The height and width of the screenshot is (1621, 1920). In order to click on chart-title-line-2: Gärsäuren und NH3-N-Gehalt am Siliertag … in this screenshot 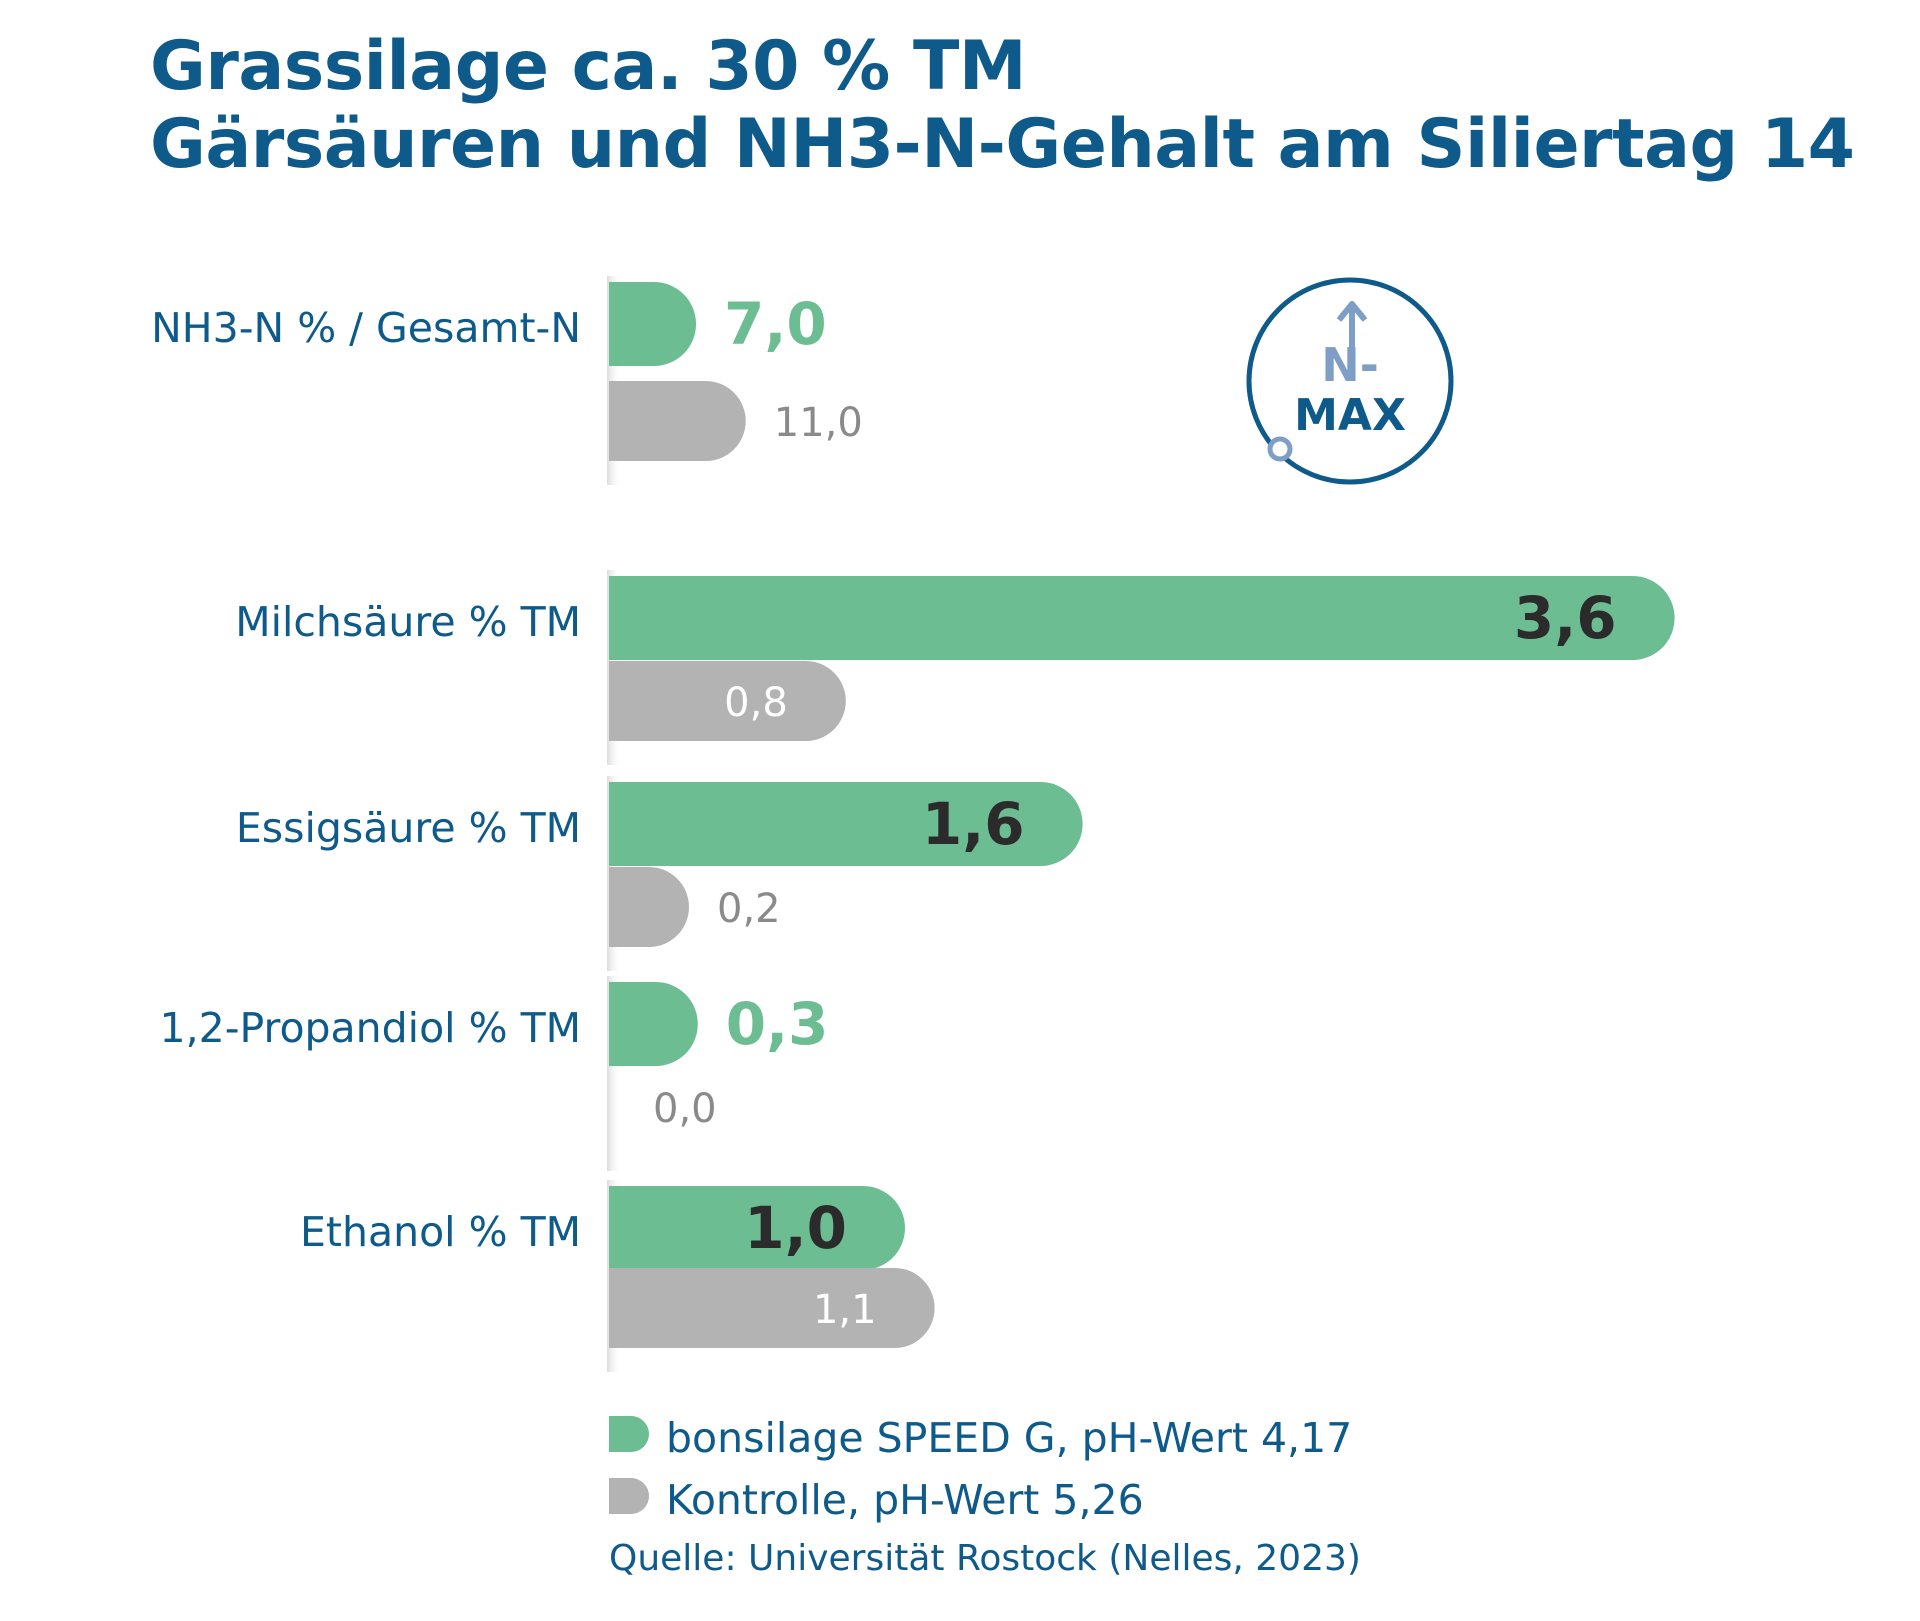, I will do `click(1002, 144)`.